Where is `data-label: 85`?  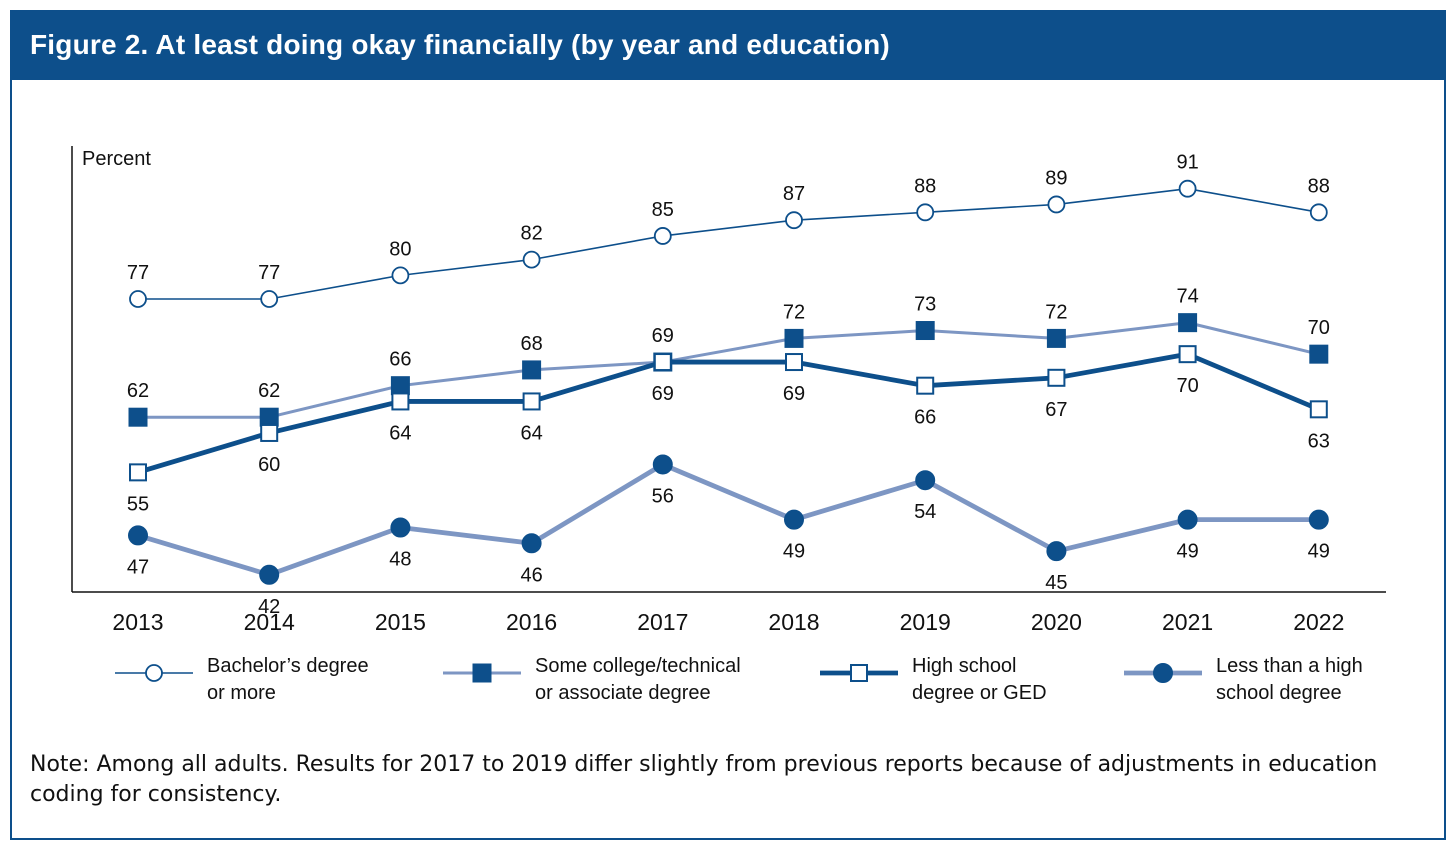 data-label: 85 is located at coordinates (663, 210).